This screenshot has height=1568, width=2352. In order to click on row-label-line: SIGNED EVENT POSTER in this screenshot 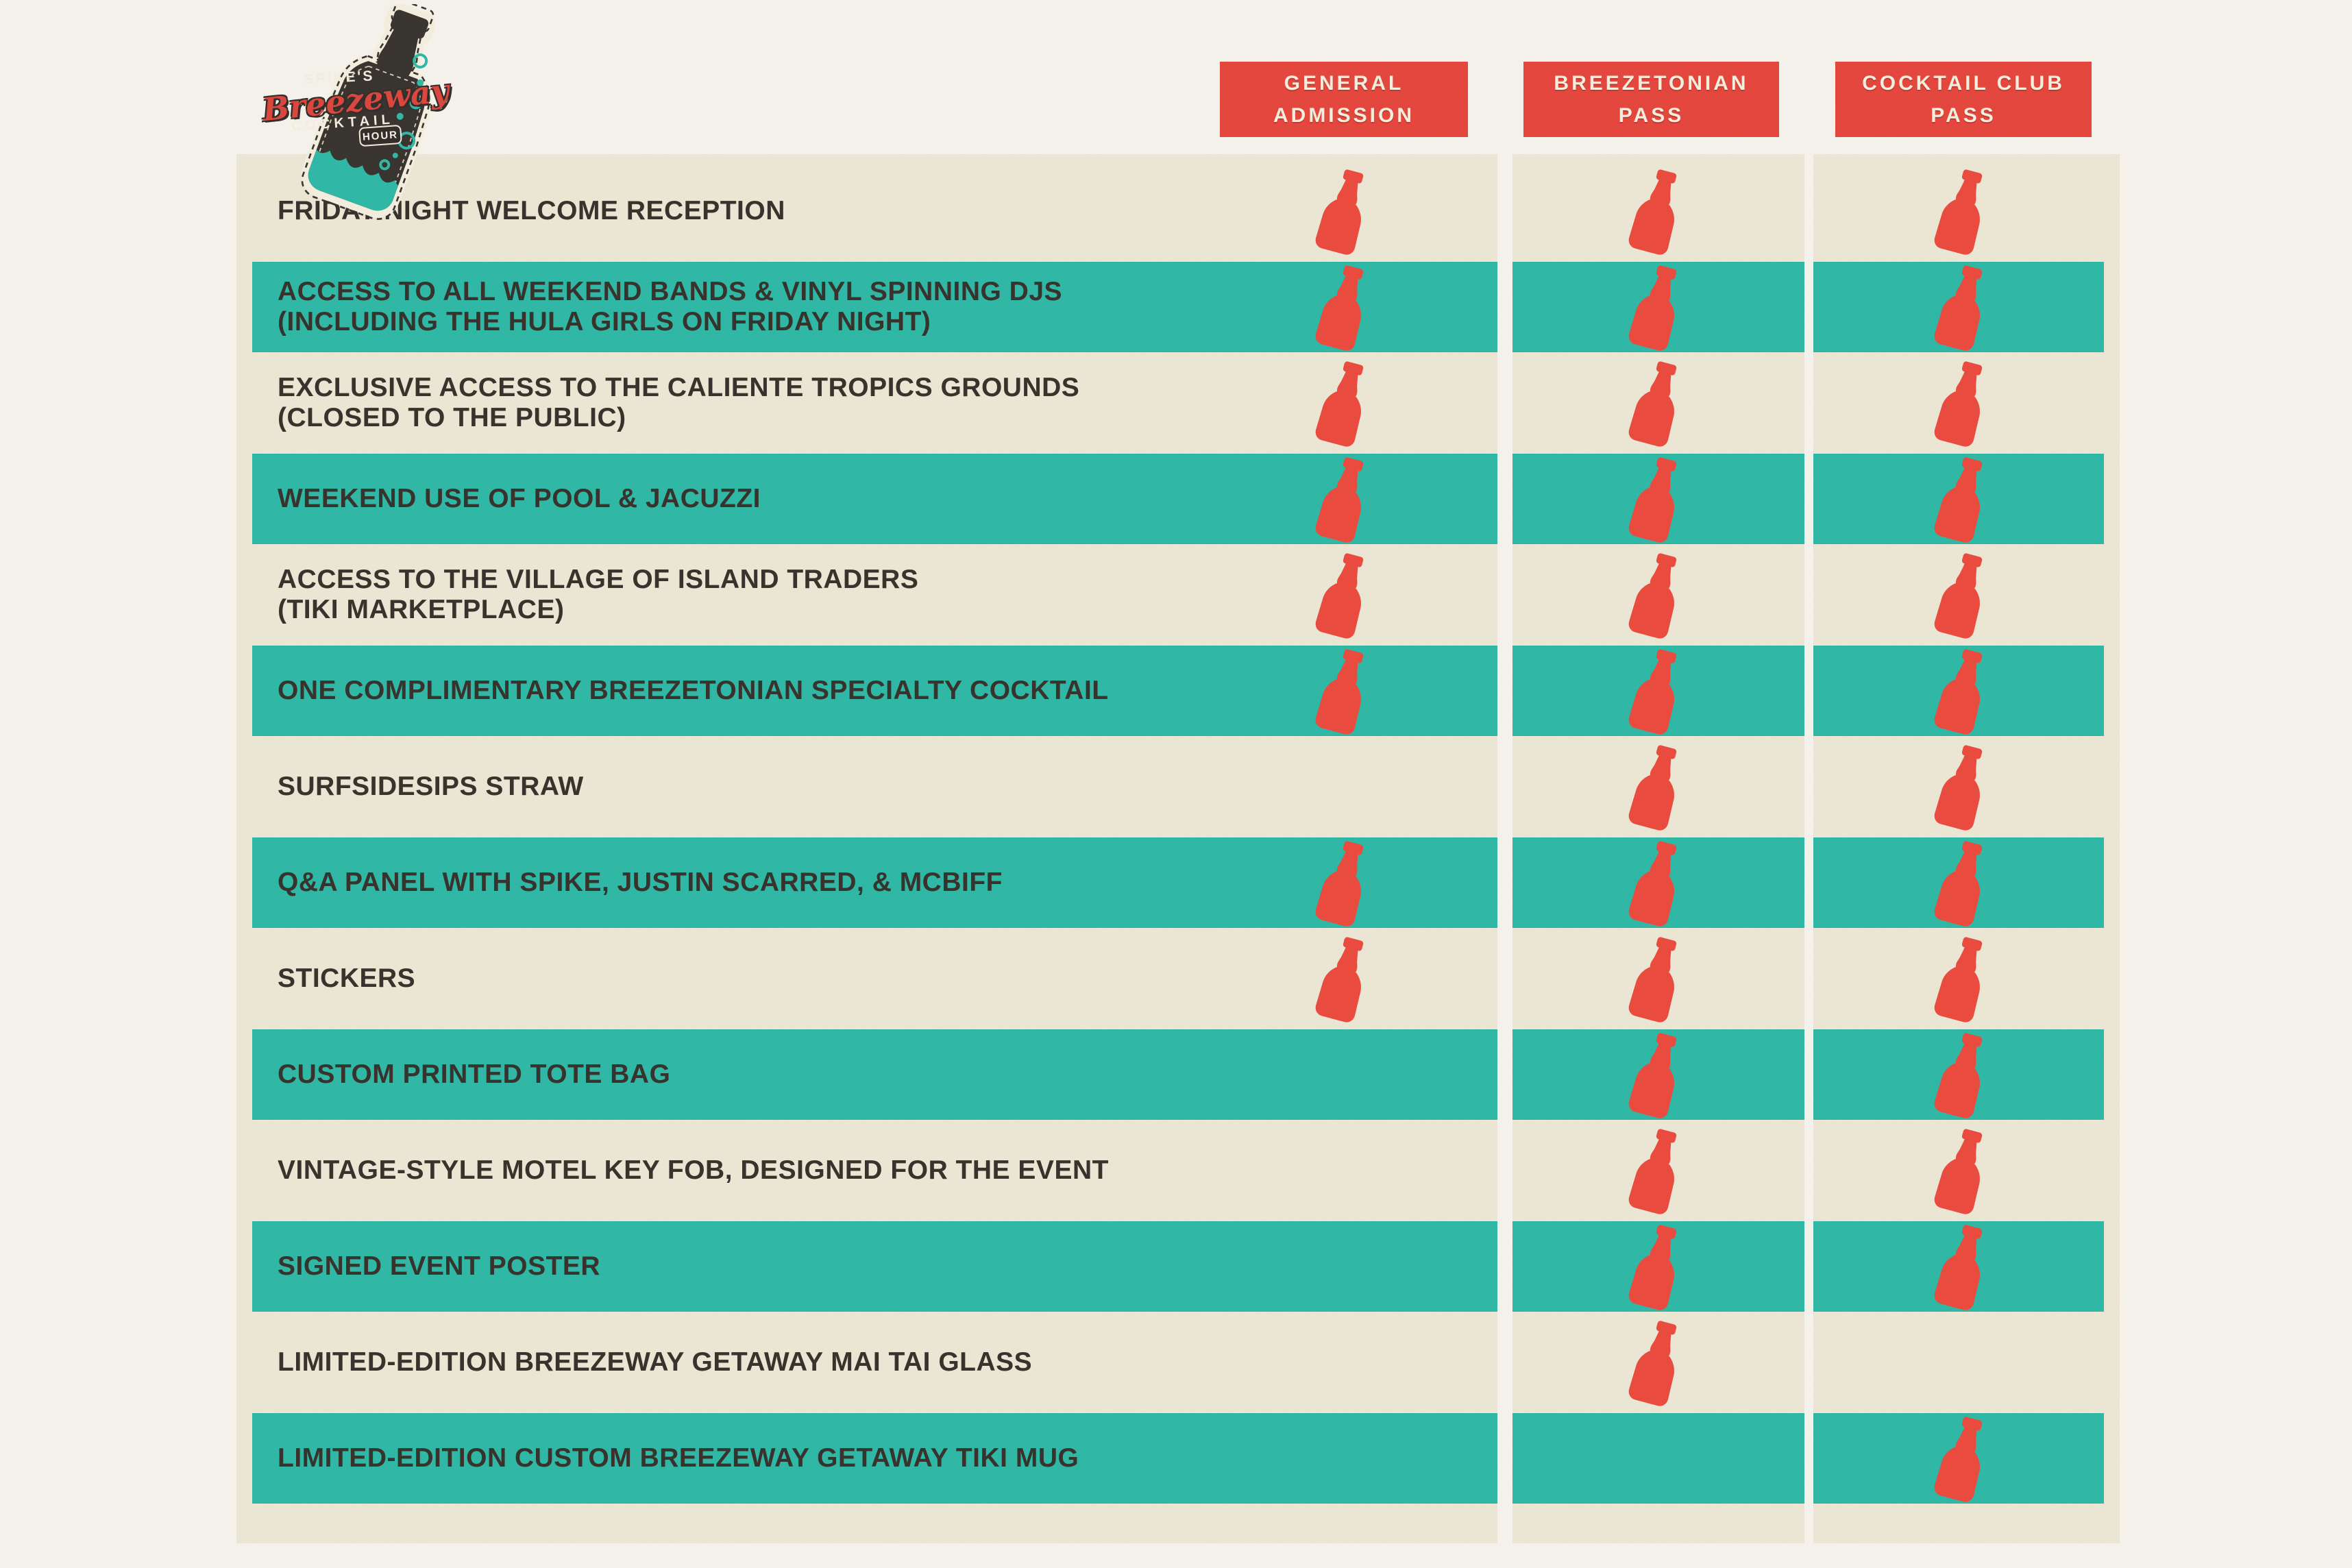, I will do `click(439, 1266)`.